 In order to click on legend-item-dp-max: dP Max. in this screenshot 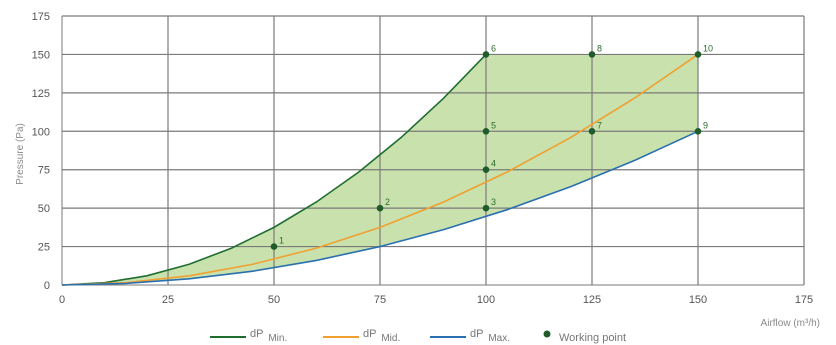, I will do `click(470, 336)`.